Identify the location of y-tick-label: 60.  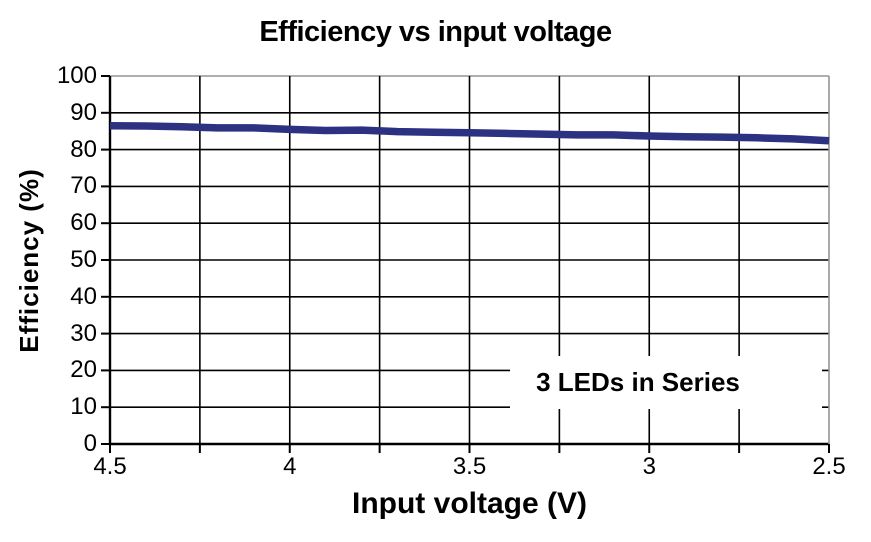
(83, 223).